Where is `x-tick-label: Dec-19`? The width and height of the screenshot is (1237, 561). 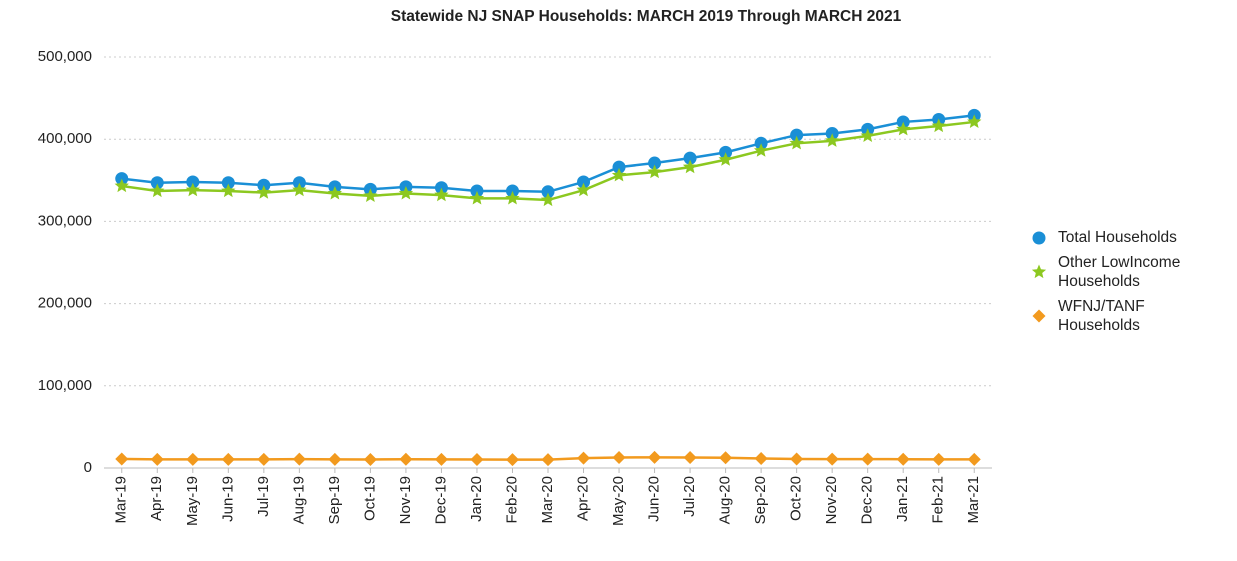
x-tick-label: Dec-19 is located at coordinates (440, 500).